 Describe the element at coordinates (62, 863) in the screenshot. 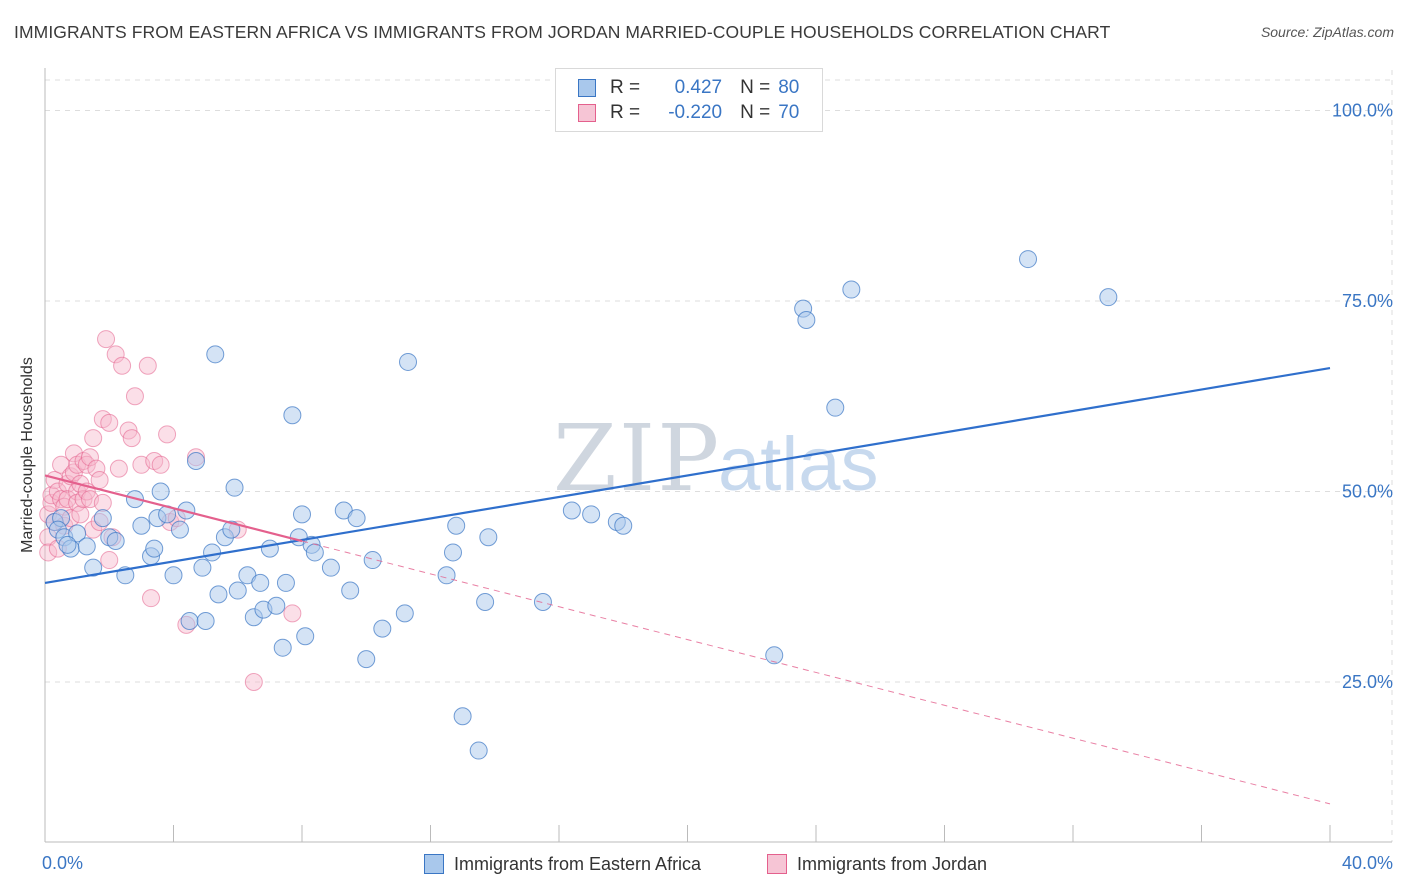

I see `x-tick-label: 0.0%` at that location.